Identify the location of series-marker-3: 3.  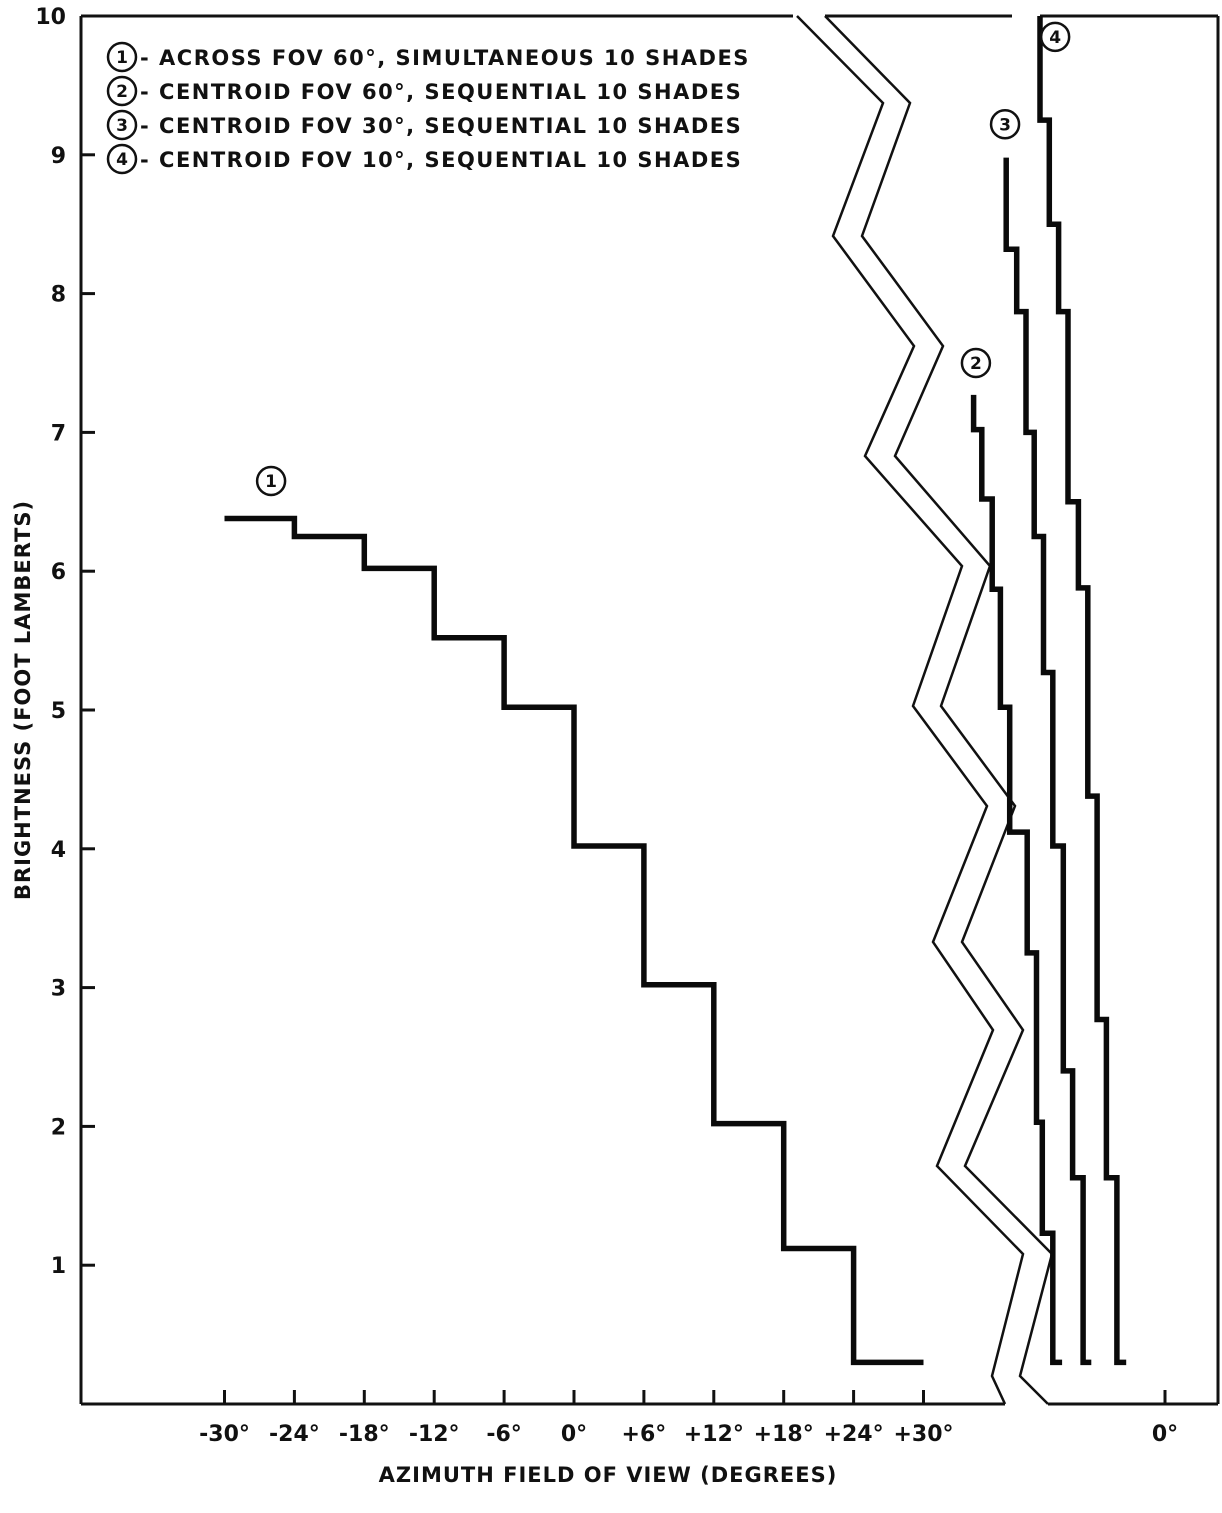
(1005, 124).